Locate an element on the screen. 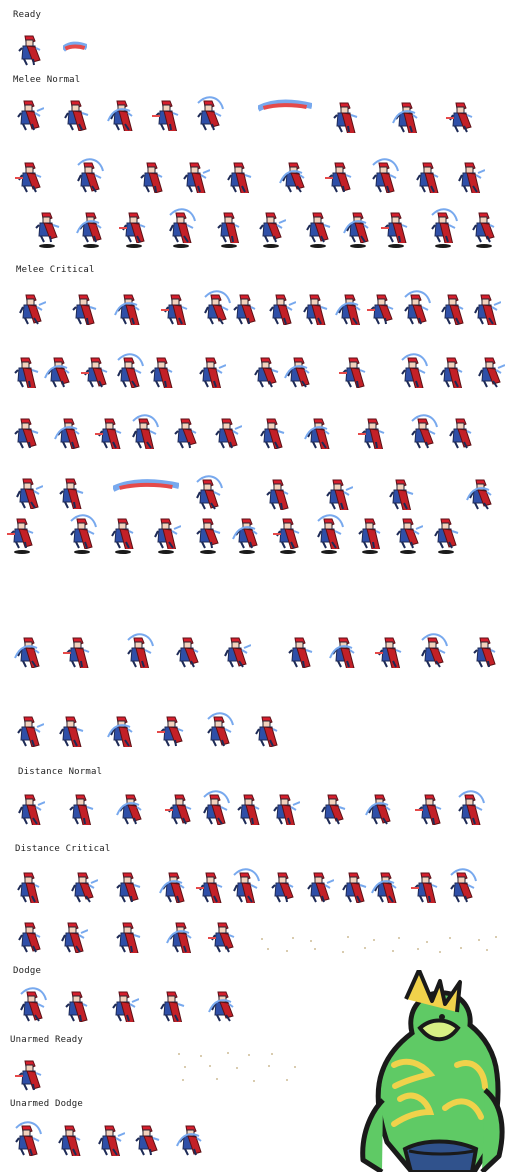 The height and width of the screenshot is (1172, 517). label-melee-critical: Melee Critical is located at coordinates (55, 270).